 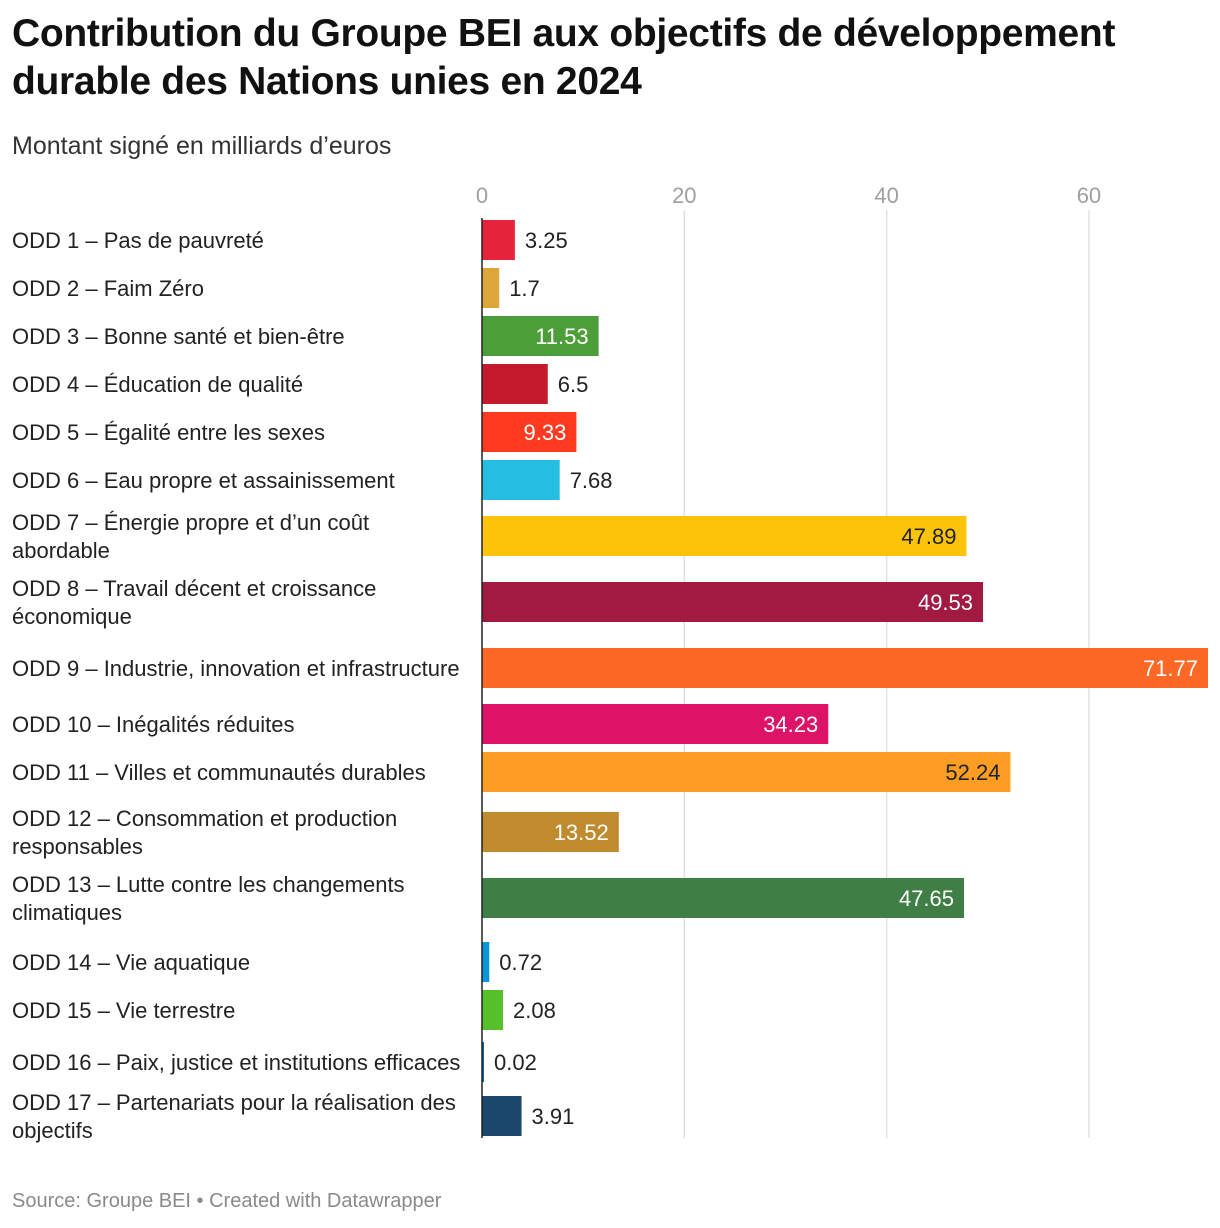 What do you see at coordinates (928, 536) in the screenshot?
I see `bar-value-label: 47.89` at bounding box center [928, 536].